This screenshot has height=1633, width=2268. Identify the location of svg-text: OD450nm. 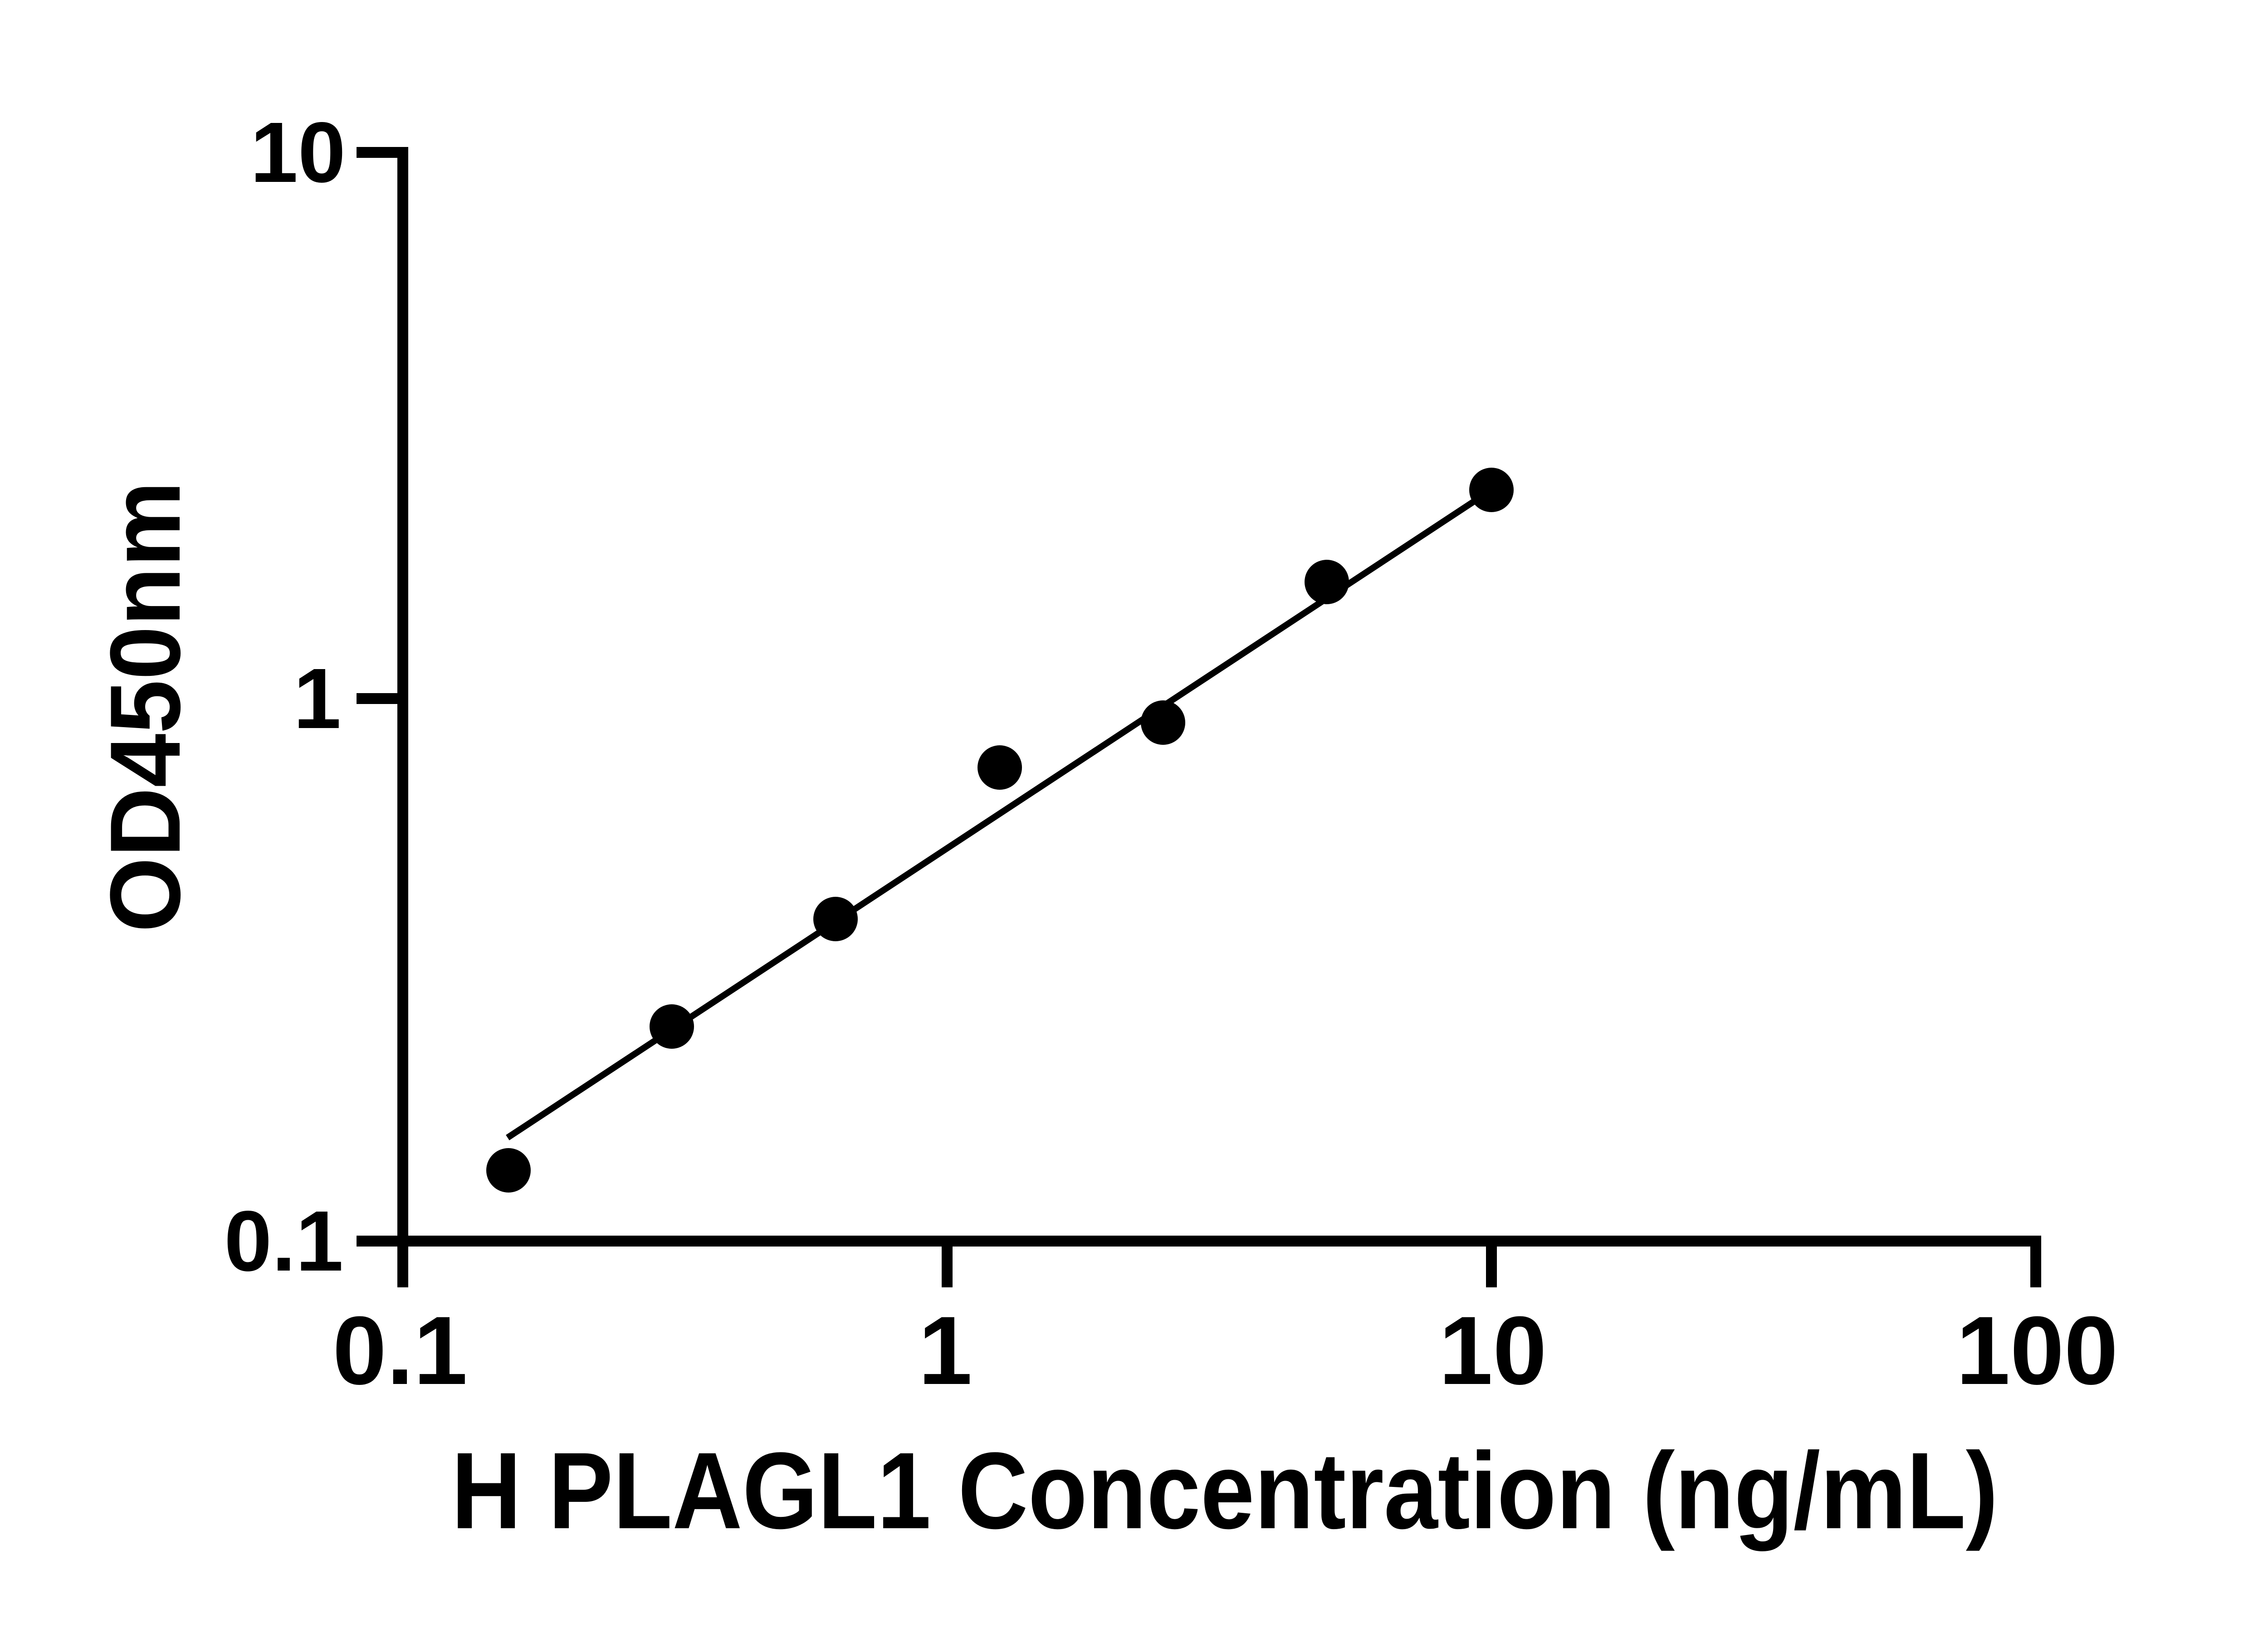
(145, 707).